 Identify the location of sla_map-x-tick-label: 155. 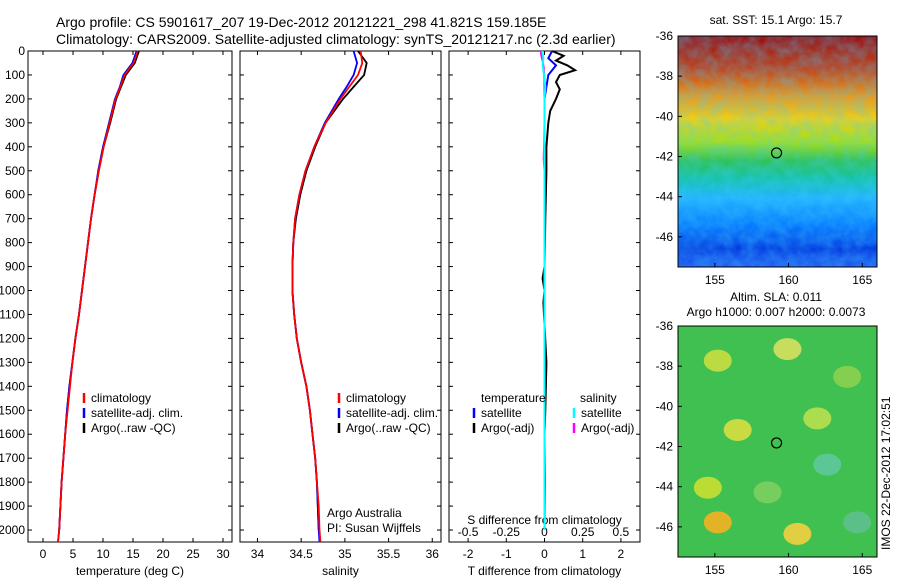
(715, 570).